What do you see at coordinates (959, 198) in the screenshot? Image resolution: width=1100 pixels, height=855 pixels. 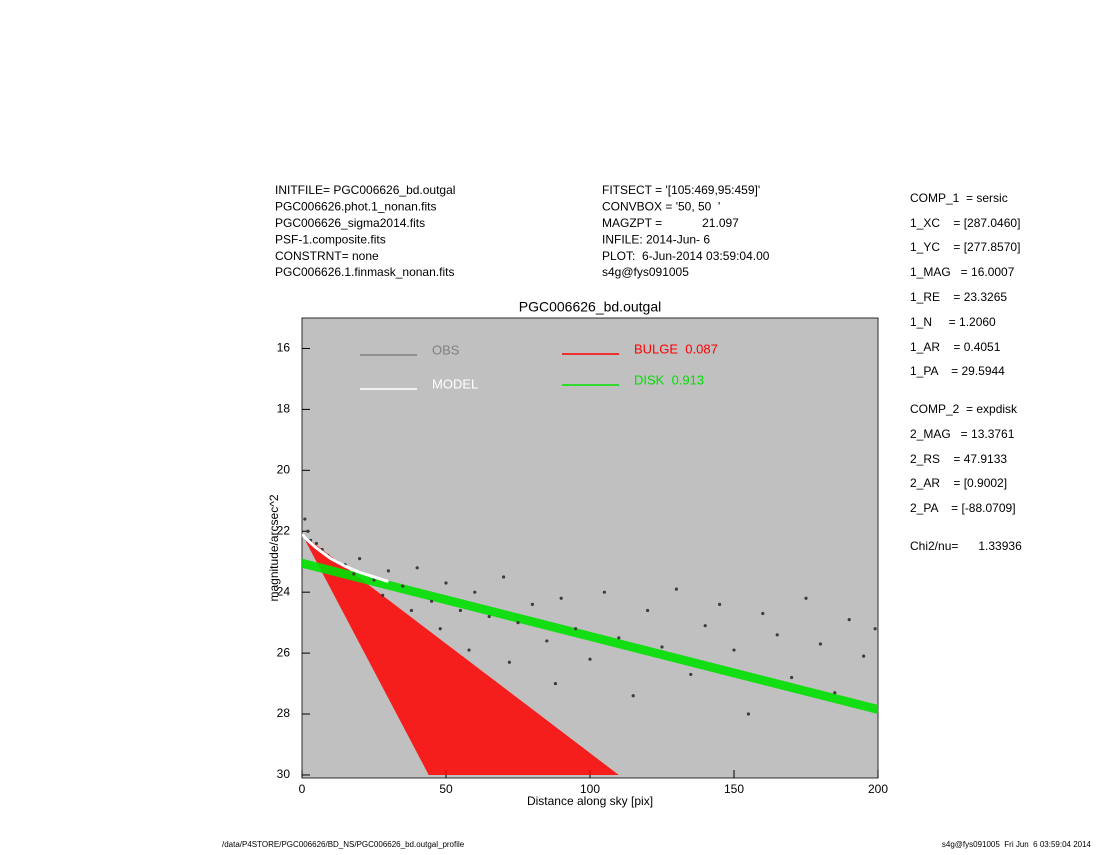 I see `param-line: COMP_1 = sersic` at bounding box center [959, 198].